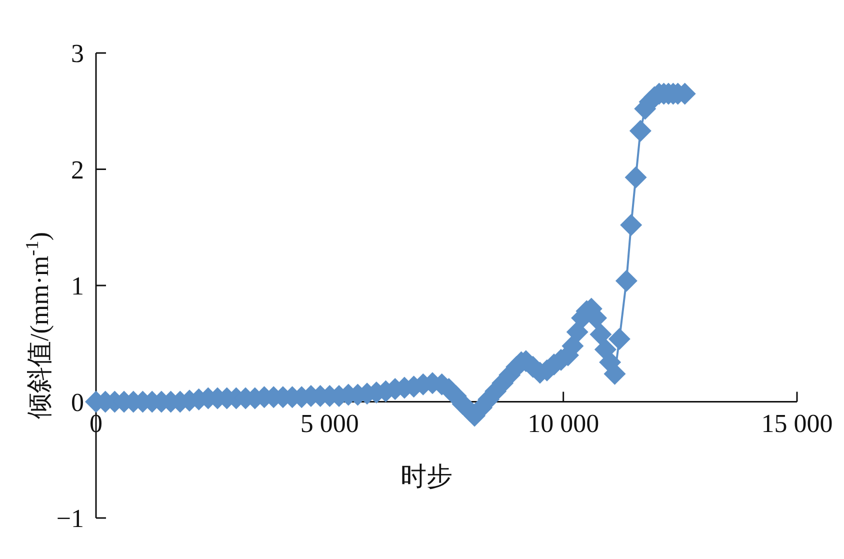 This screenshot has width=844, height=559. Describe the element at coordinates (797, 423) in the screenshot. I see `x-tick-label: 15 000` at that location.